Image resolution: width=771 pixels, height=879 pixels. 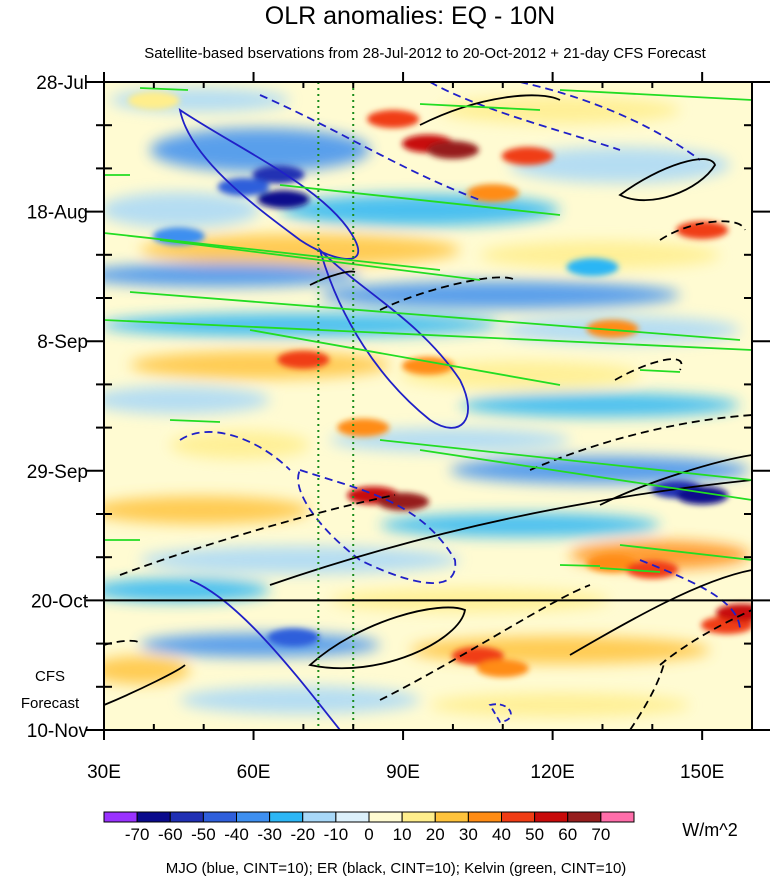 What do you see at coordinates (410, 16) in the screenshot?
I see `chart-title: OLR anomalies: EQ - 10N` at bounding box center [410, 16].